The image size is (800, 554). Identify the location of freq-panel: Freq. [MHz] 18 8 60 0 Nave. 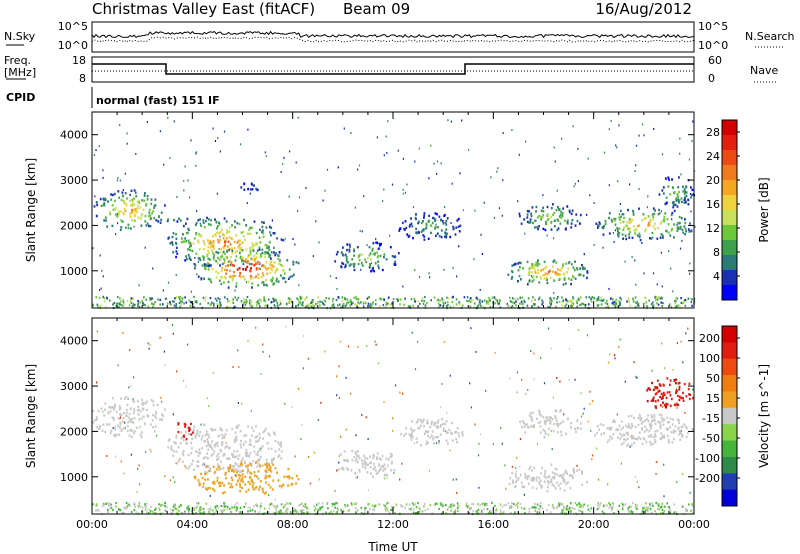
(391, 69).